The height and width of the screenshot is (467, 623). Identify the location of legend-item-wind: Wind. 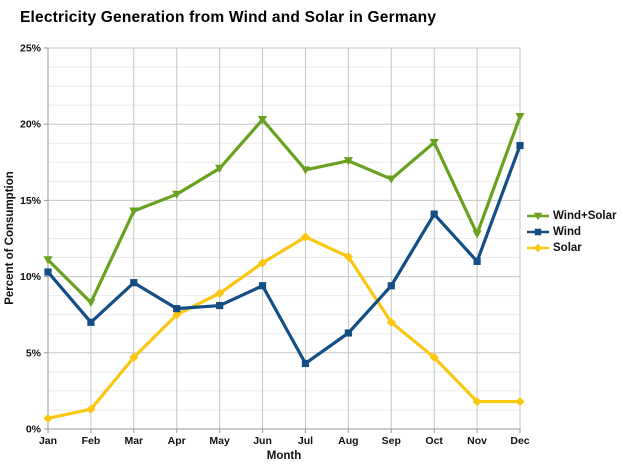
(571, 231).